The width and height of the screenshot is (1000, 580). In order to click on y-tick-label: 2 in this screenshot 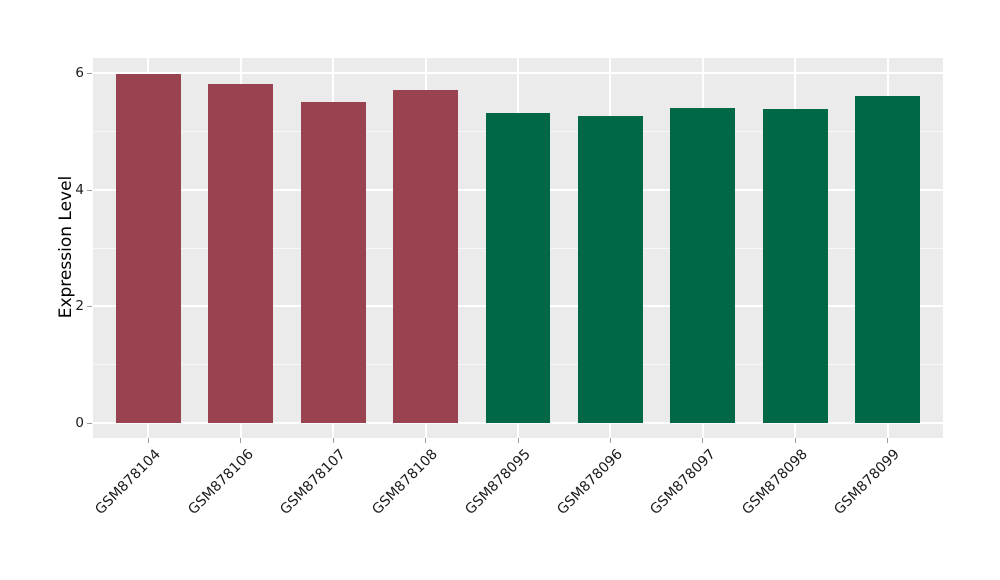, I will do `click(79, 306)`.